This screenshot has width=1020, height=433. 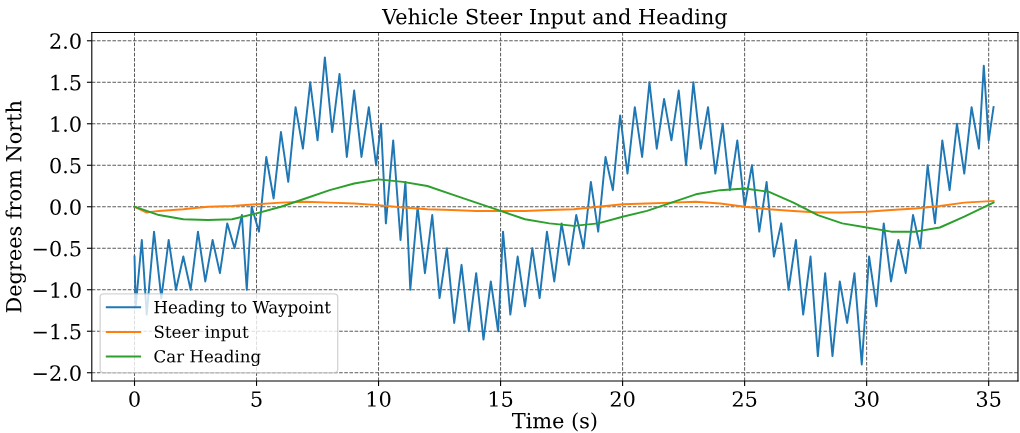 What do you see at coordinates (242, 308) in the screenshot?
I see `legend-label: Heading to Waypoint` at bounding box center [242, 308].